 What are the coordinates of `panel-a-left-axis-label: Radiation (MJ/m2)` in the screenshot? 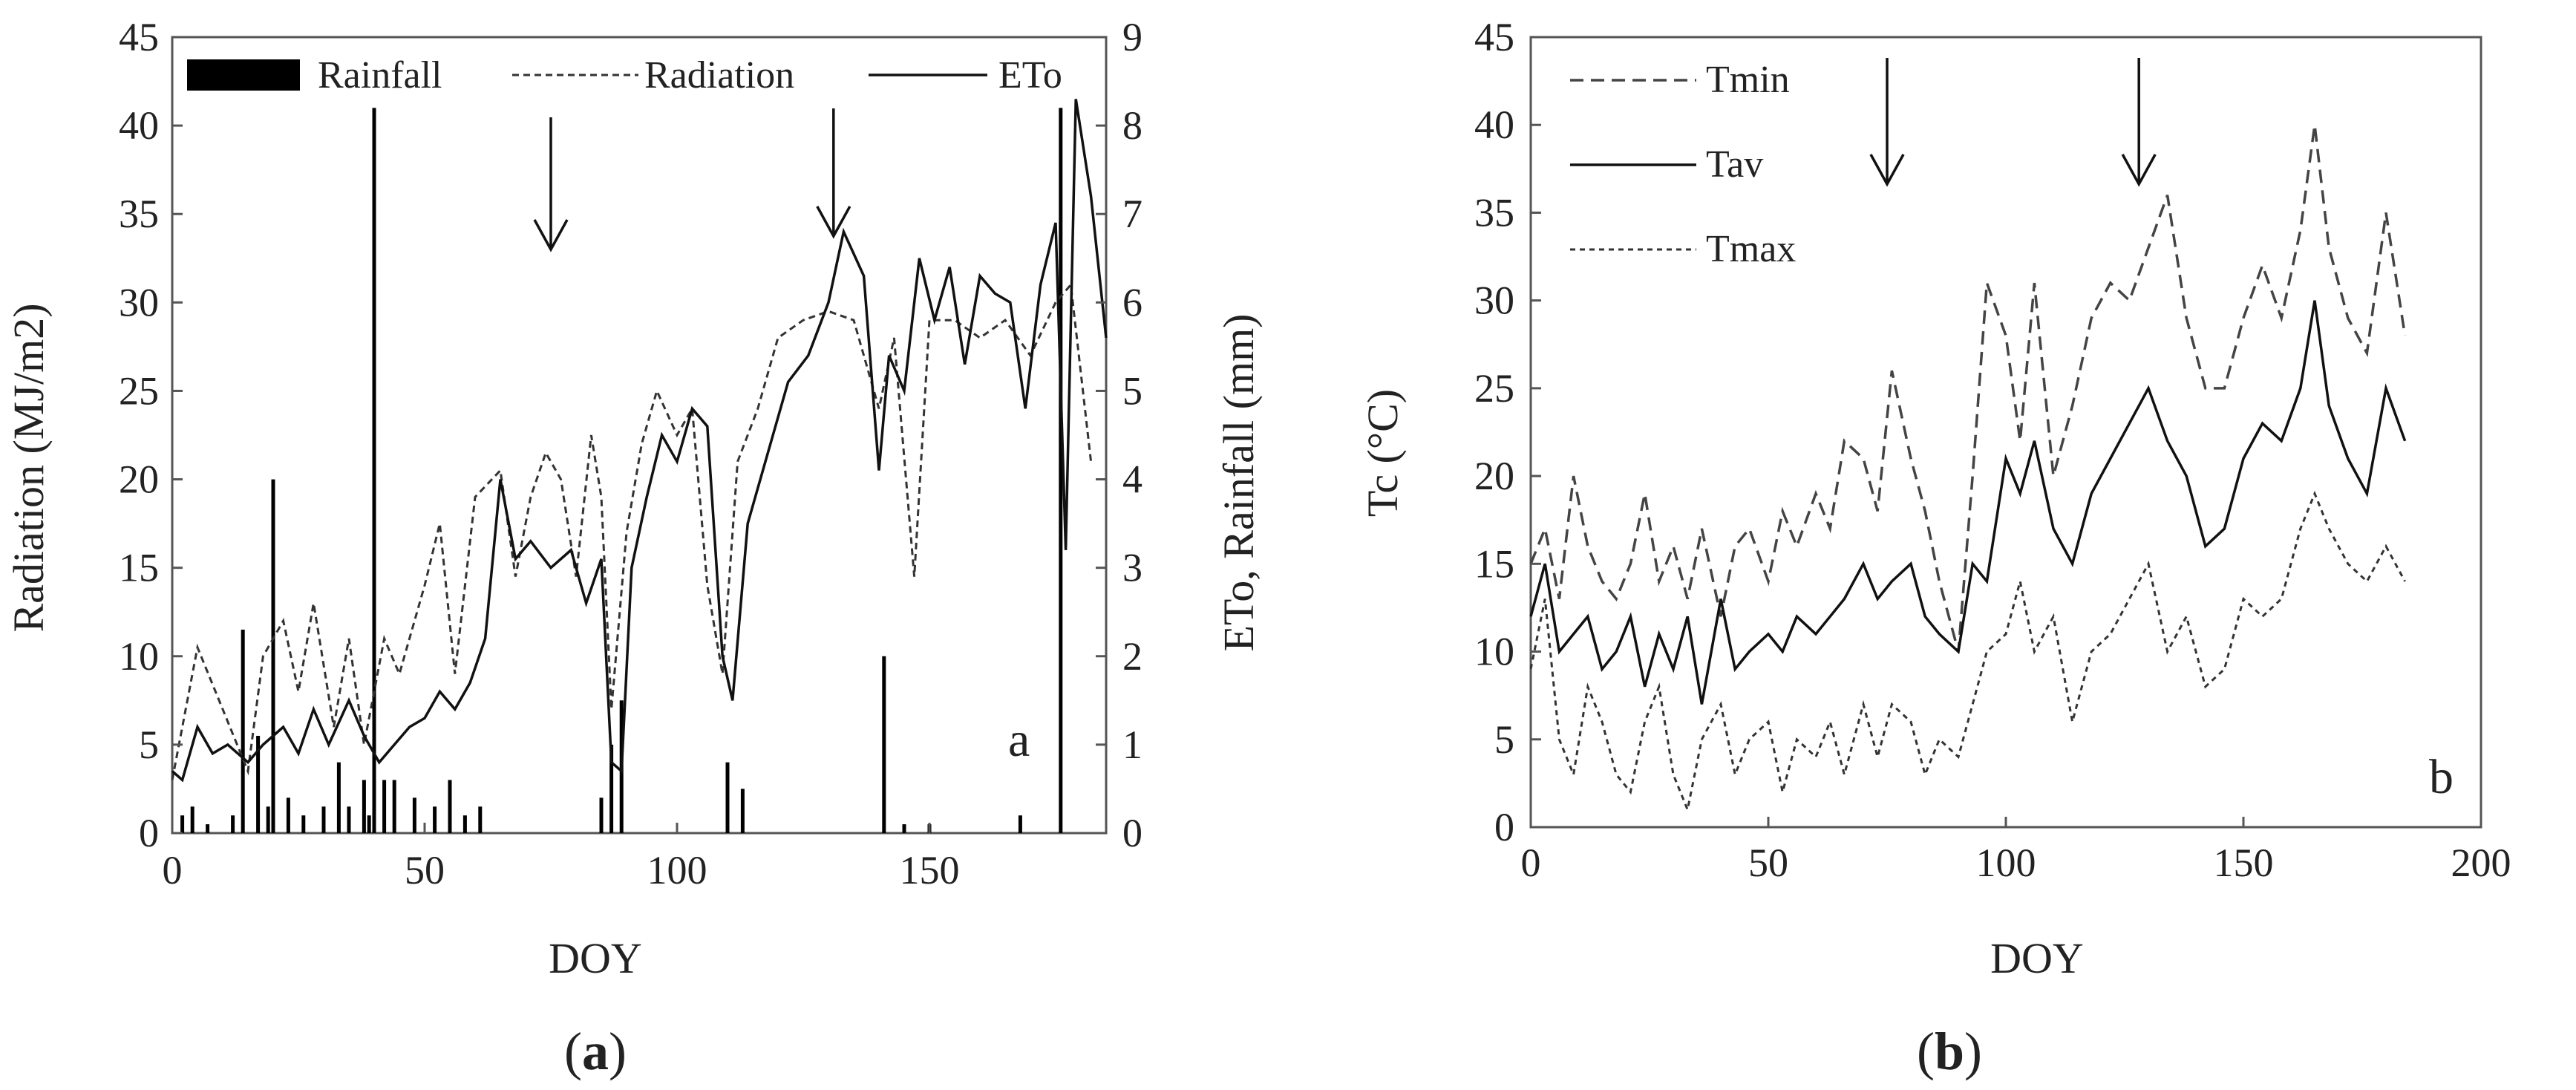 It's located at (29, 468).